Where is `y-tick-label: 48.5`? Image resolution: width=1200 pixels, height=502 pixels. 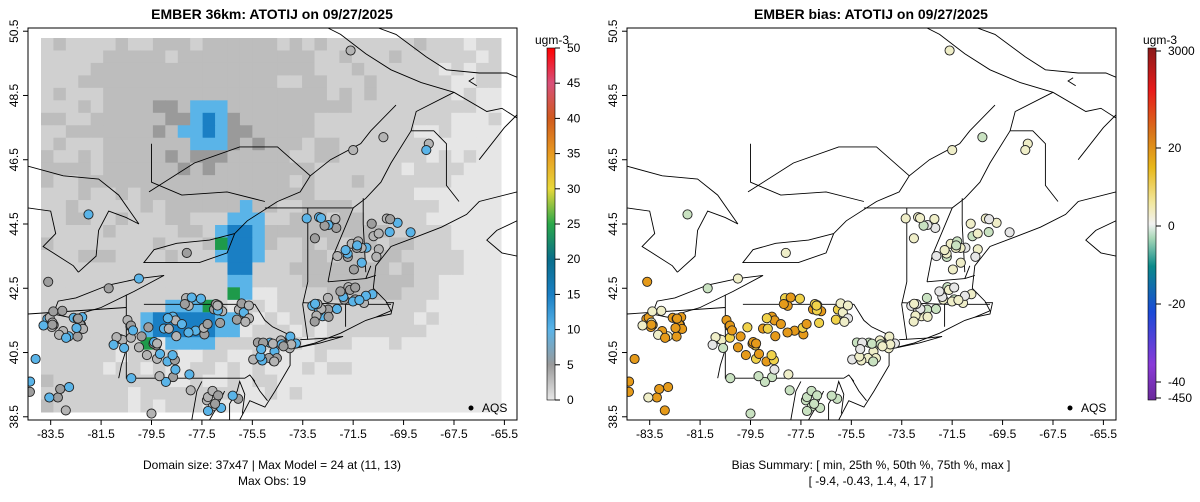 y-tick-label: 48.5 is located at coordinates (14, 95).